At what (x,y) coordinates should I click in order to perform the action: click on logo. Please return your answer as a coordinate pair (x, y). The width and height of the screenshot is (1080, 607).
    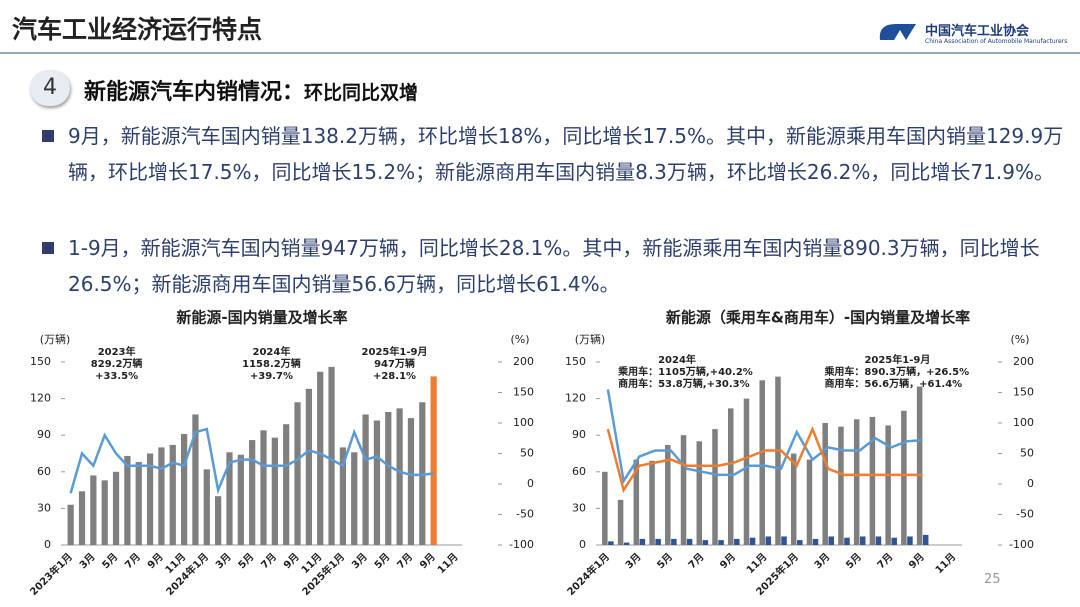
    Looking at the image, I should click on (897, 32).